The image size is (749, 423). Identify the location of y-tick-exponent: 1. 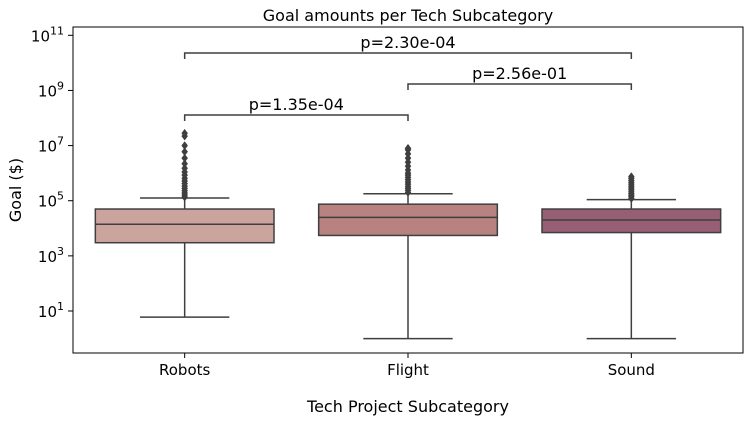
(60, 306).